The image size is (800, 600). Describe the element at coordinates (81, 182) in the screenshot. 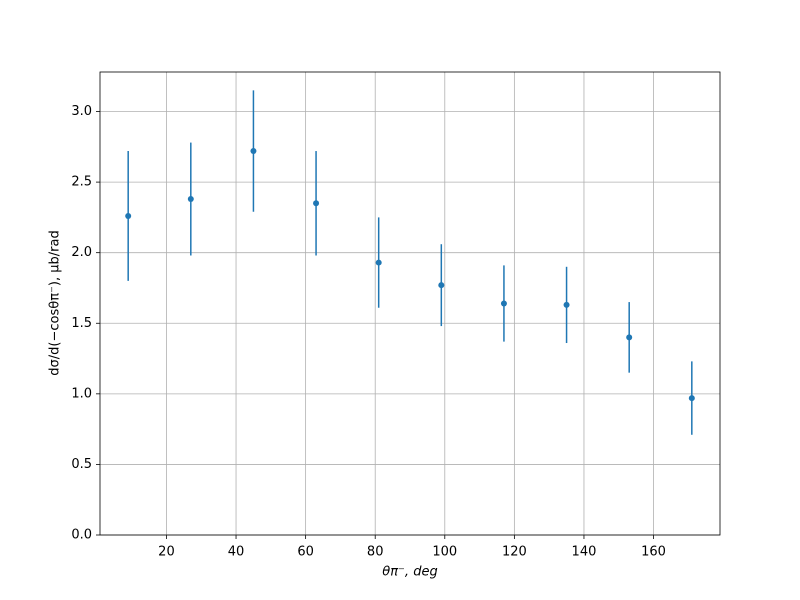

I see `y-tick-label: 2.5` at that location.